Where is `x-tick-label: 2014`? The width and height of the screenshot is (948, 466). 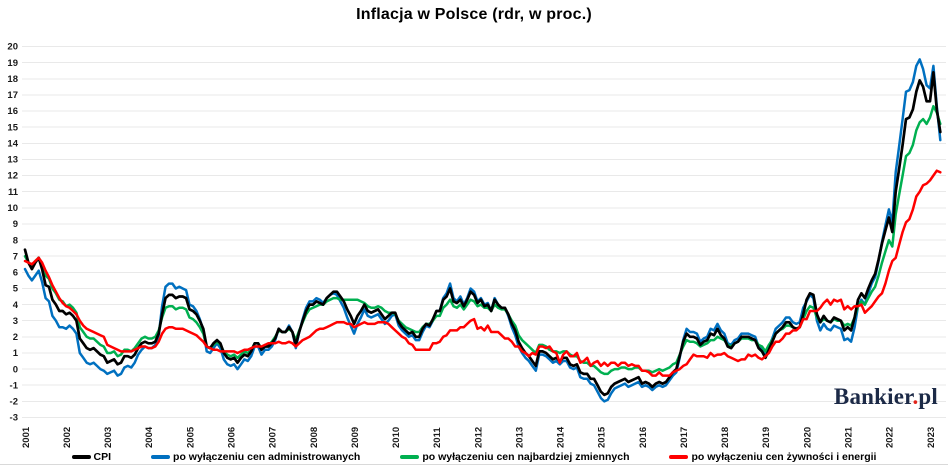
x-tick-label: 2014 is located at coordinates (561, 437).